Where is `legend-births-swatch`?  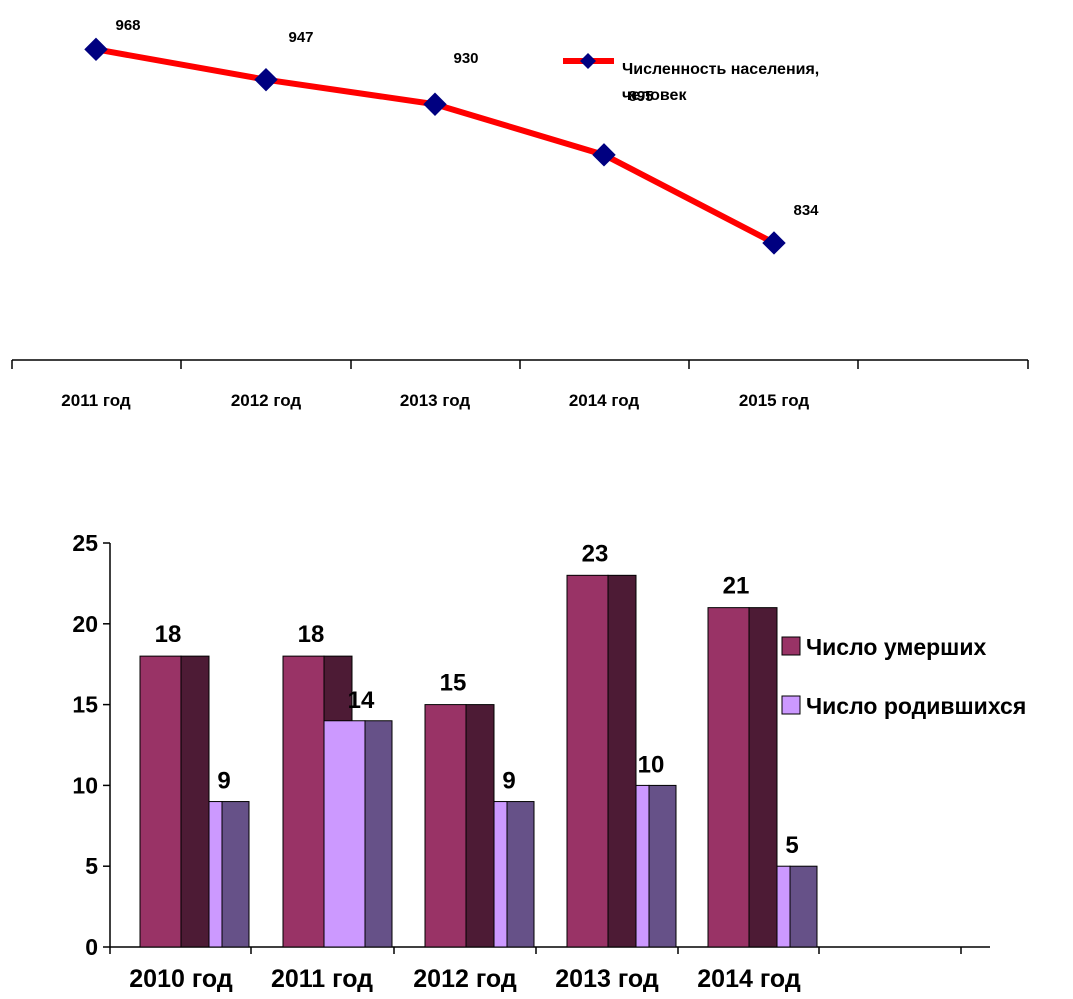 legend-births-swatch is located at coordinates (791, 705).